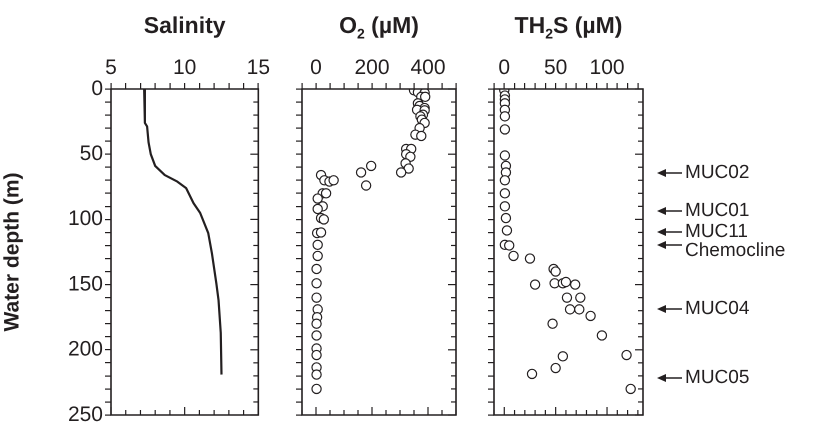  Describe the element at coordinates (258, 68) in the screenshot. I see `x-tick-label: 15` at that location.